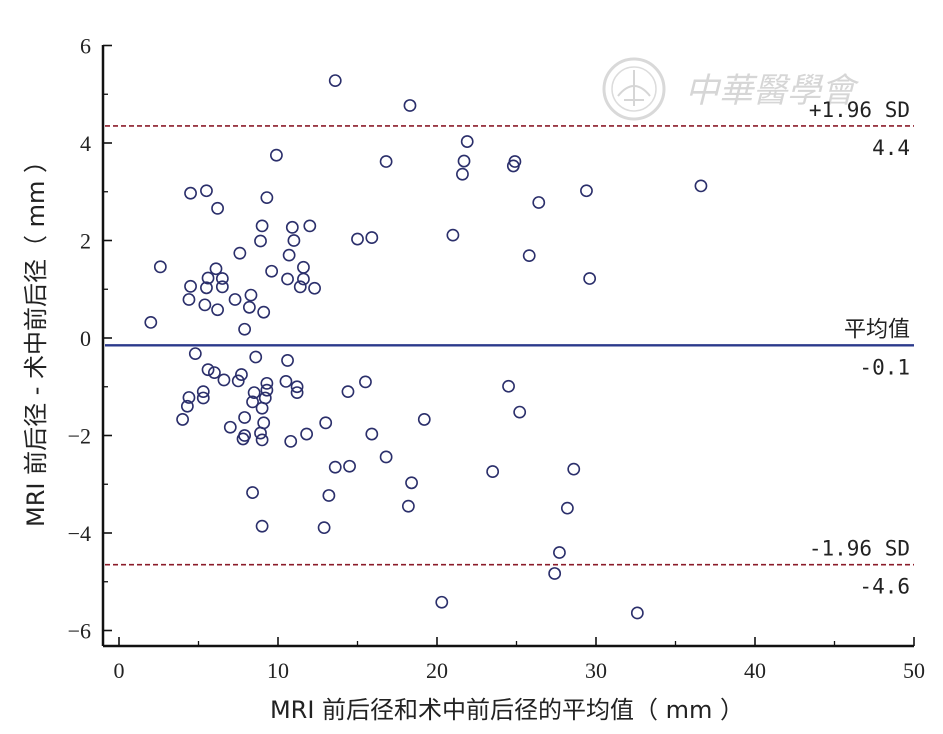 This screenshot has height=734, width=943. I want to click on y-tick-label: −4, so click(79, 533).